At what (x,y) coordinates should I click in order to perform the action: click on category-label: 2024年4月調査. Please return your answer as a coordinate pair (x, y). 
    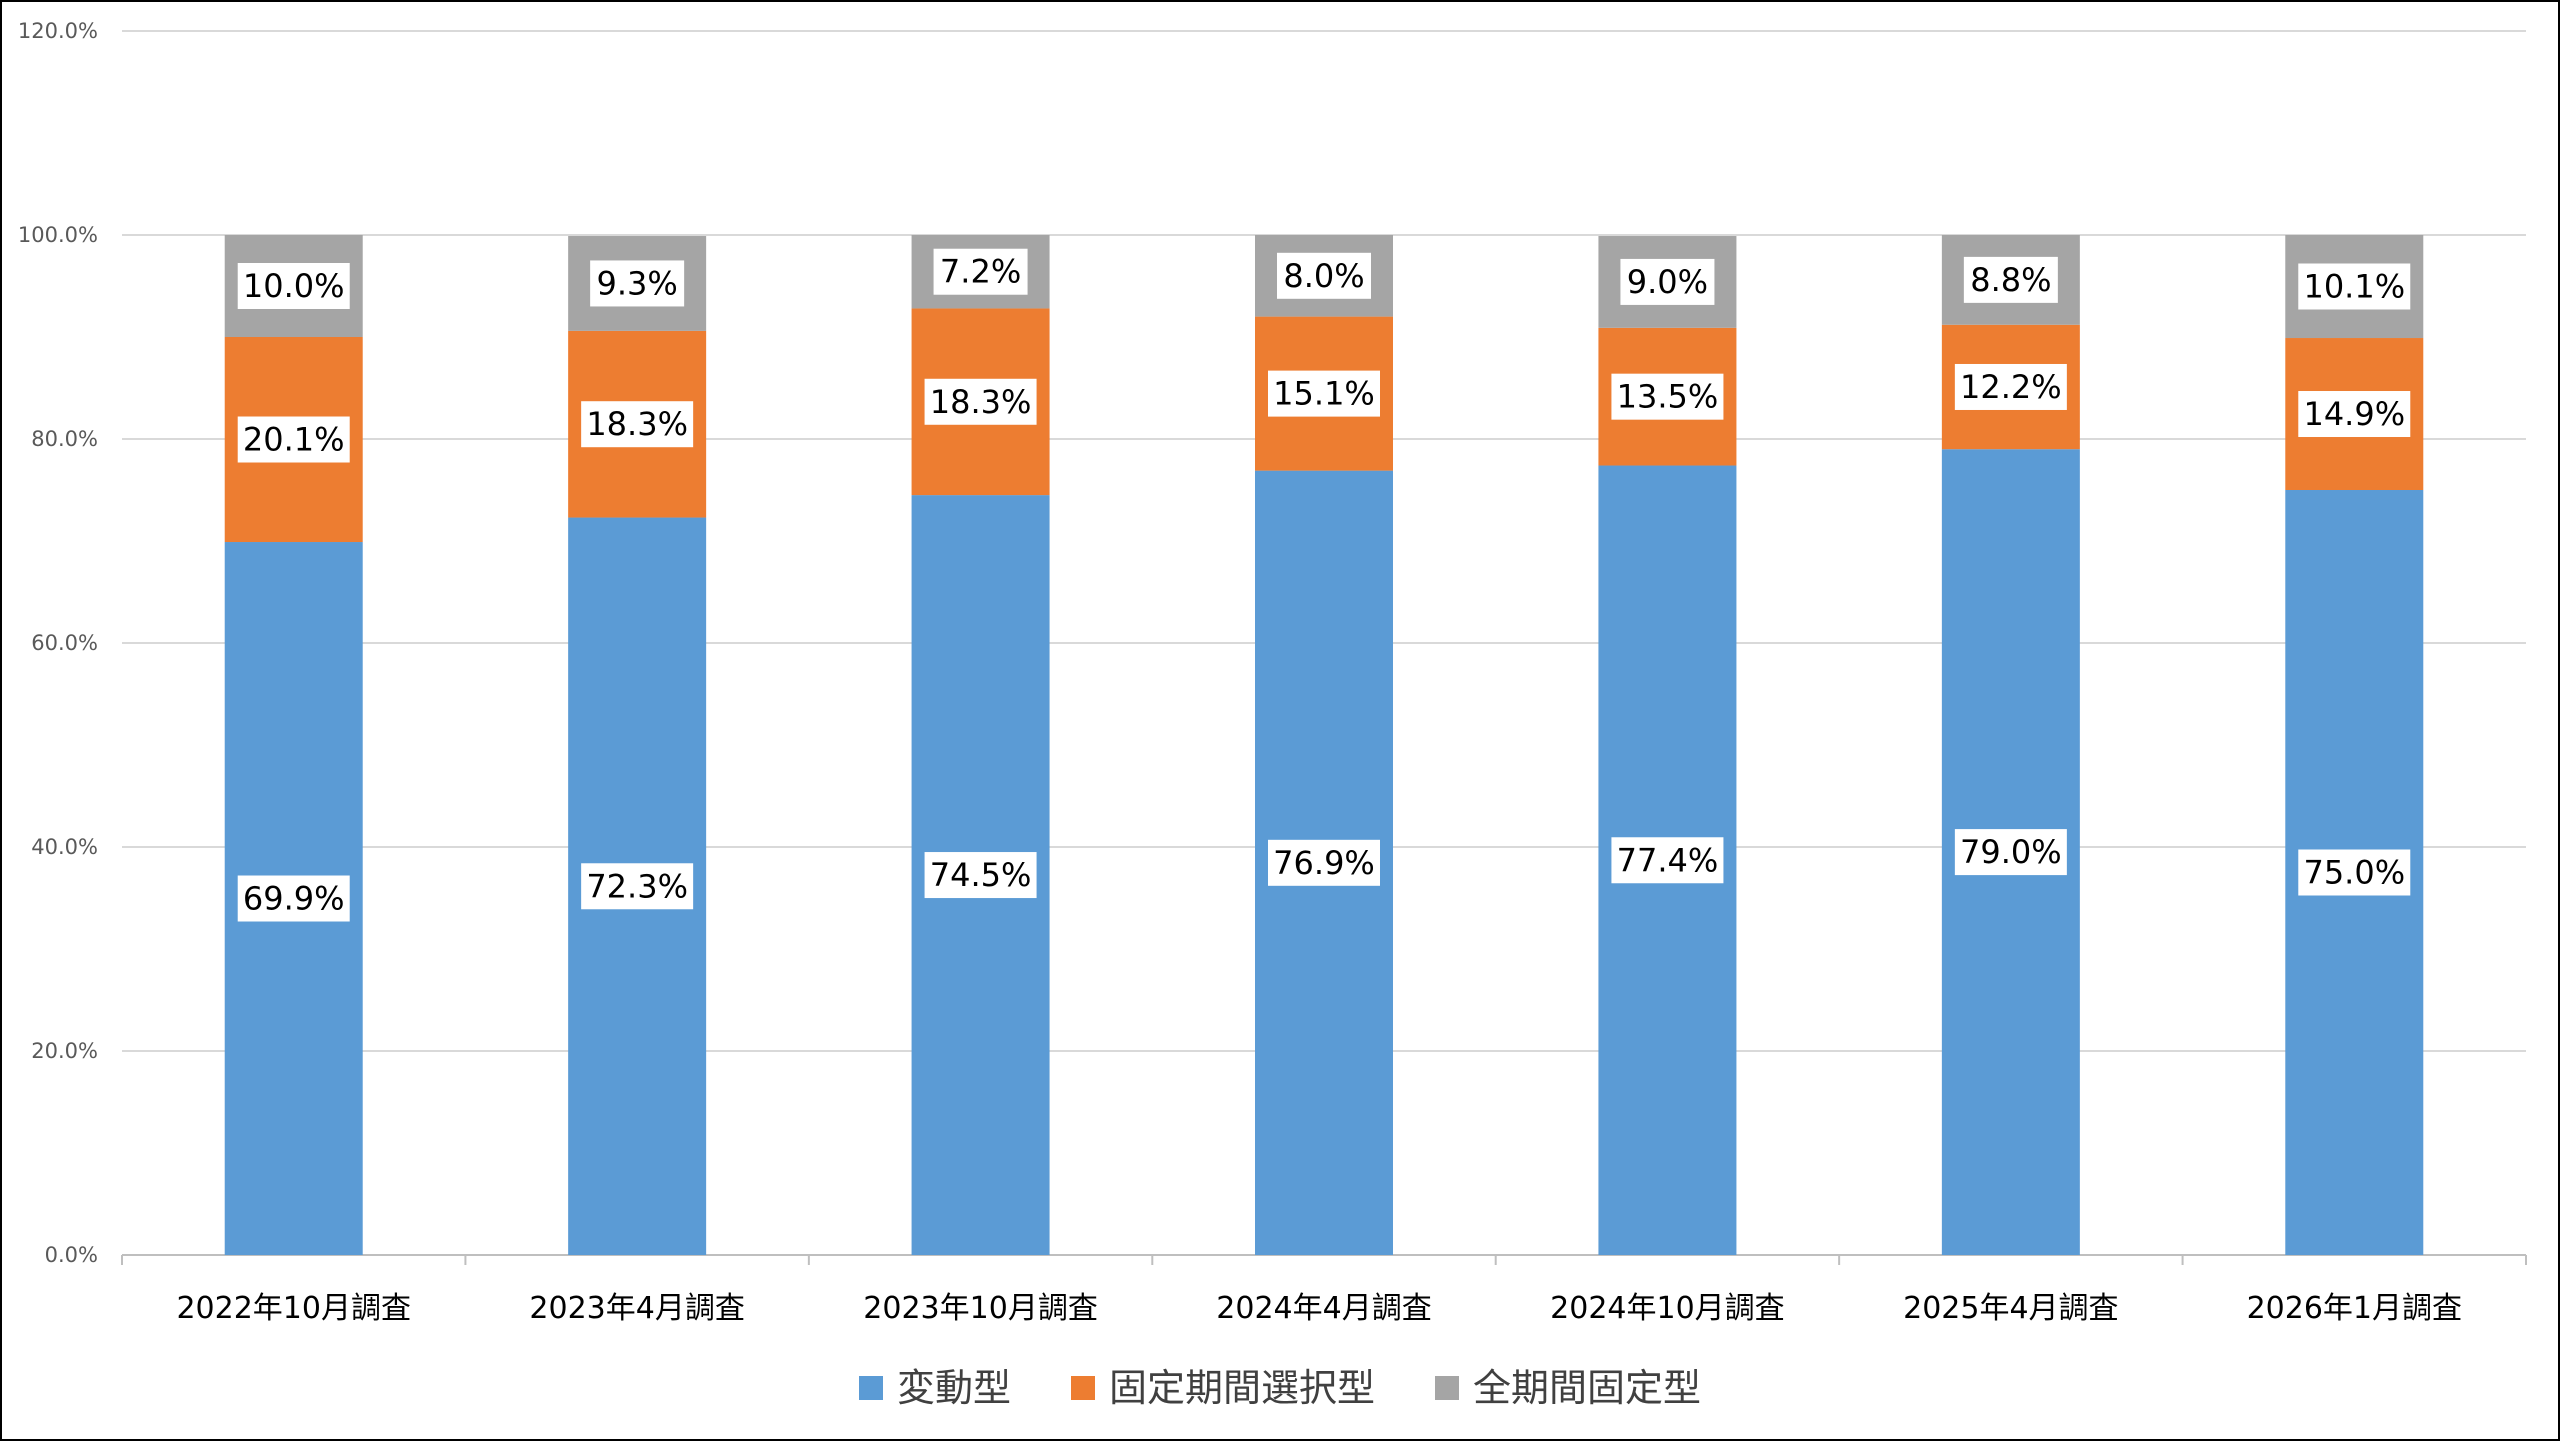
    Looking at the image, I should click on (1323, 1308).